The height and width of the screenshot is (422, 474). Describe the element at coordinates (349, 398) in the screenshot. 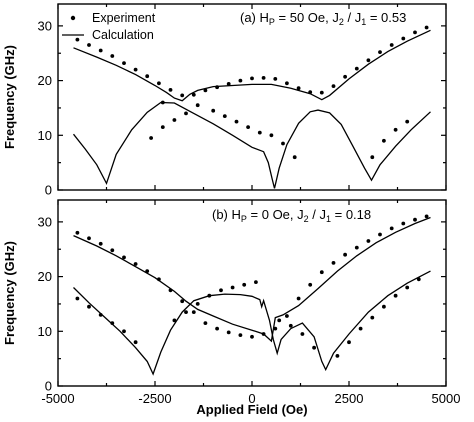

I see `x-tick-label: 2500` at that location.